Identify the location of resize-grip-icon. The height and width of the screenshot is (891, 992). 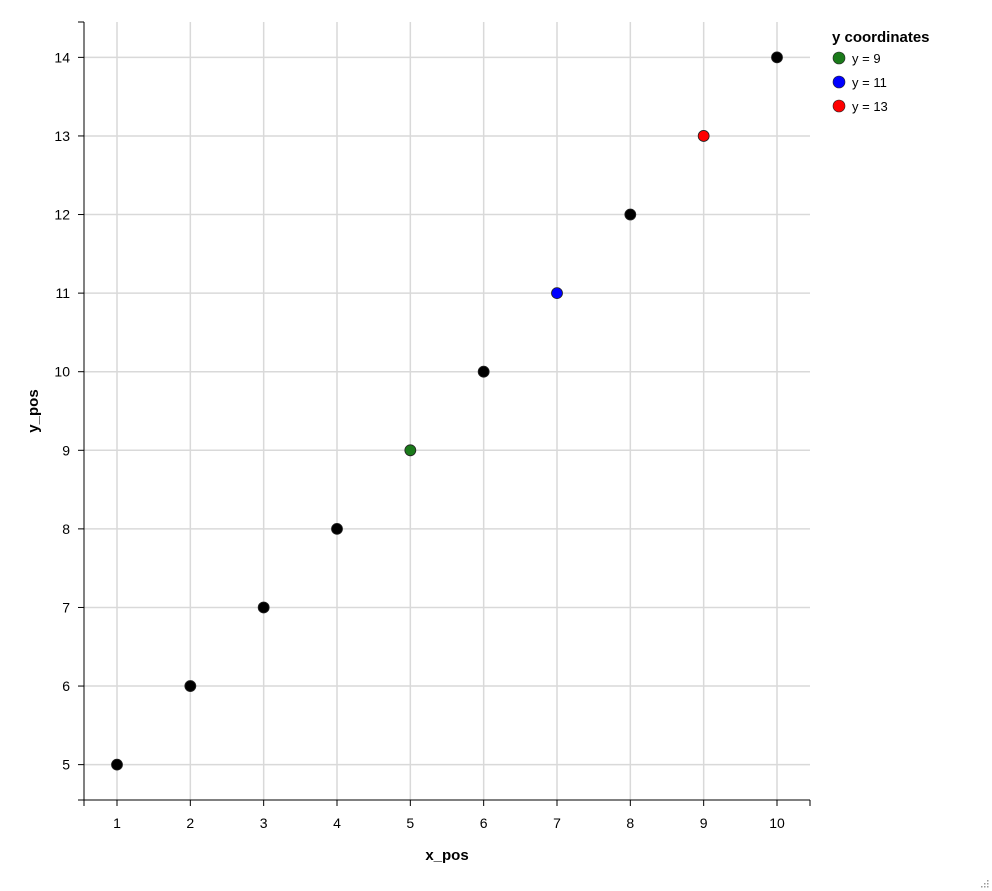
(984, 883).